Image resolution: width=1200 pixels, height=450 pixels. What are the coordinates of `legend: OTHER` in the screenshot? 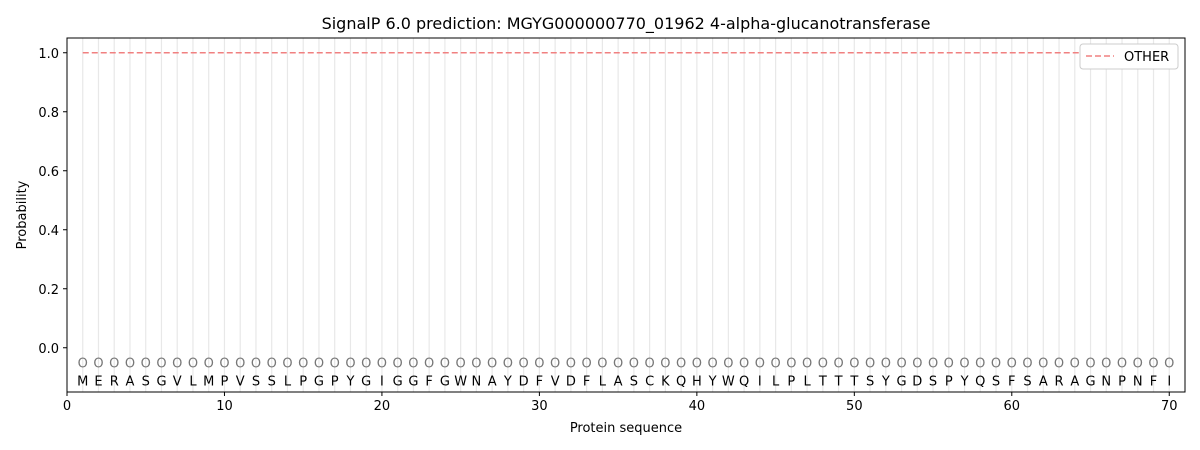 It's located at (1129, 56).